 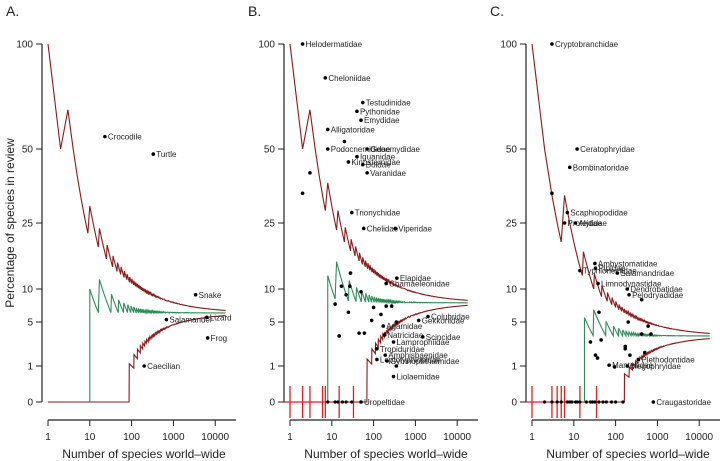 What do you see at coordinates (621, 370) in the screenshot?
I see `lower-bound-line` at bounding box center [621, 370].